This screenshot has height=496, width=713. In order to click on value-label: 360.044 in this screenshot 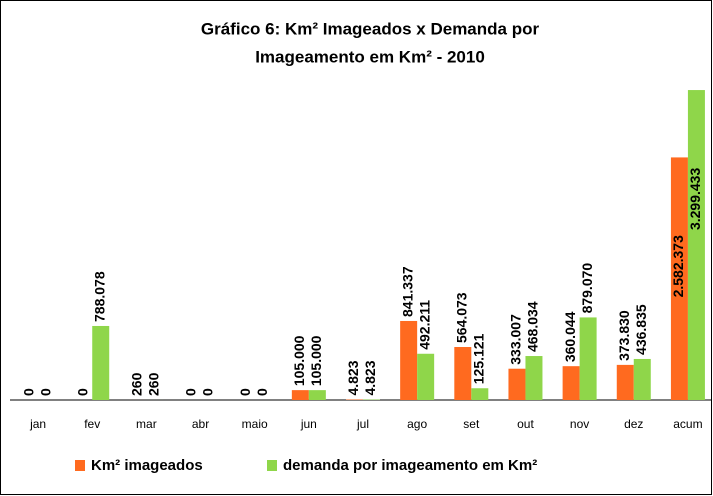, I will do `click(570, 336)`.